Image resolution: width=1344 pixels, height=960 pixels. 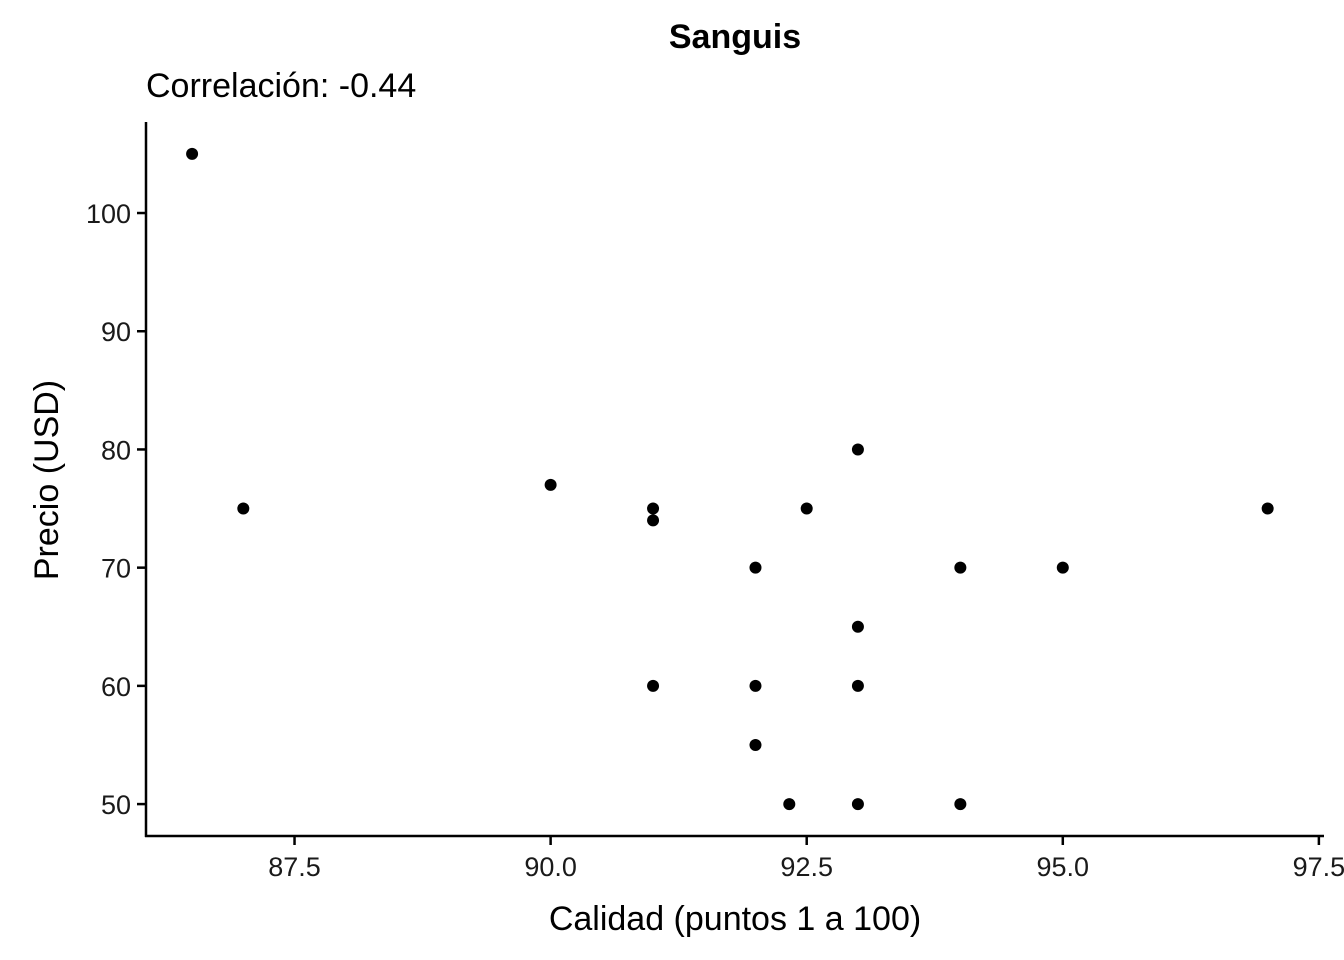 I want to click on x-tick-label: 87.5, so click(x=294, y=867).